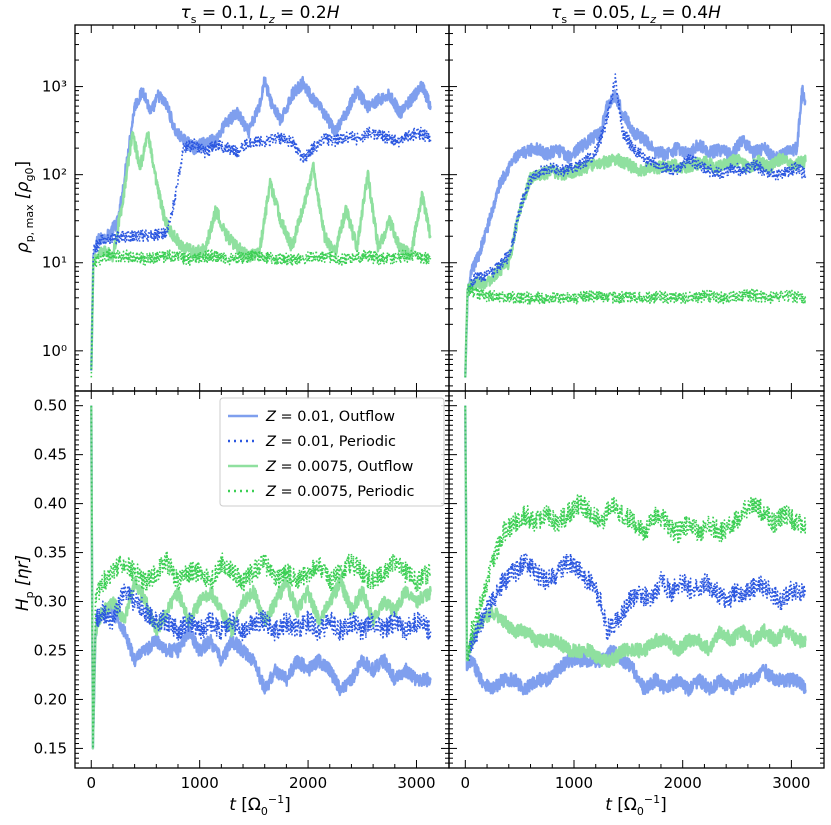 The image size is (831, 825). Describe the element at coordinates (50, 699) in the screenshot. I see `y-tick-label: 0.20` at that location.